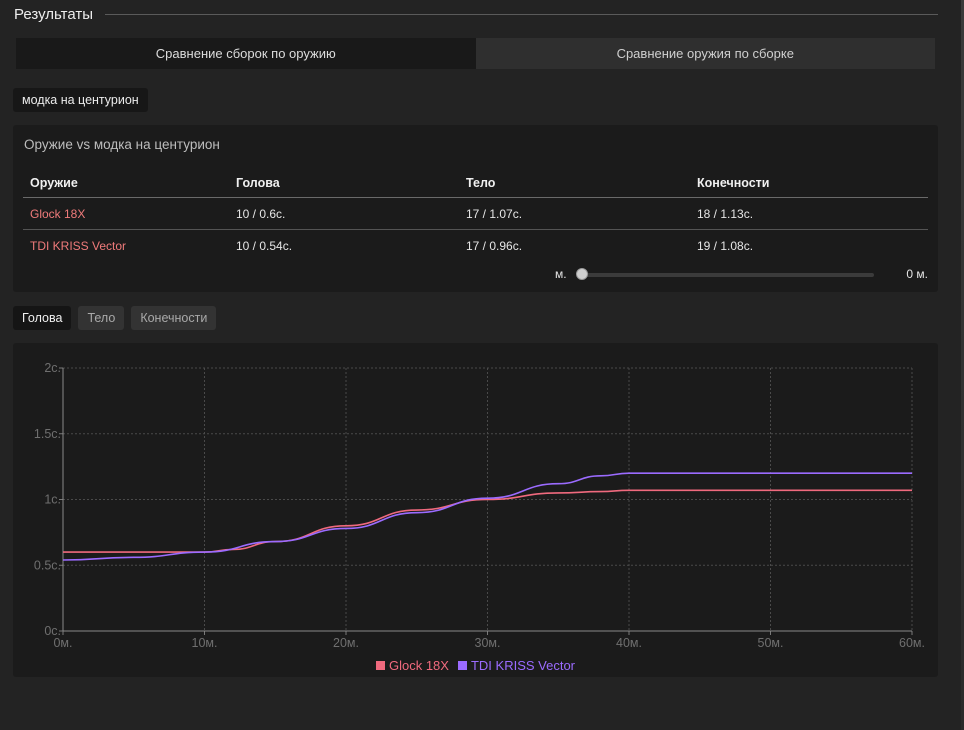  What do you see at coordinates (725, 213) in the screenshot?
I see `cell-limbs: 18 / 1.13c.` at bounding box center [725, 213].